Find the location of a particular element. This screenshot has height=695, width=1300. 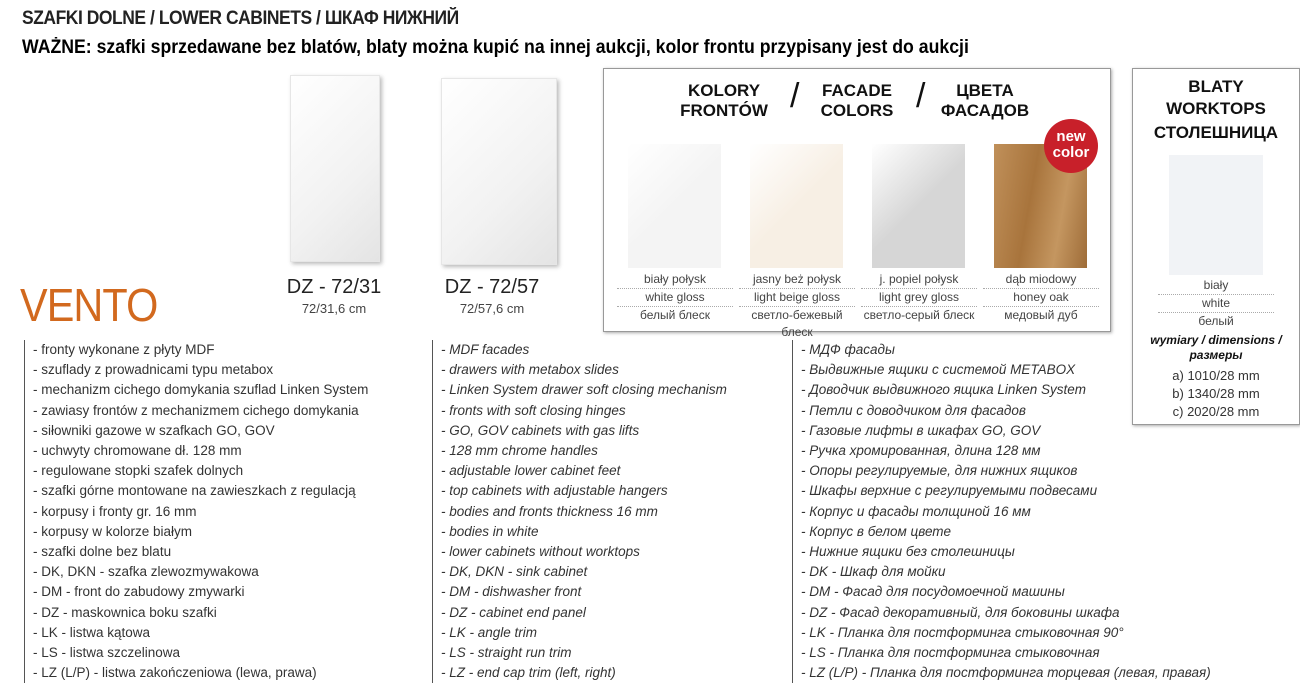

label-ru: белый блеск is located at coordinates (675, 315).